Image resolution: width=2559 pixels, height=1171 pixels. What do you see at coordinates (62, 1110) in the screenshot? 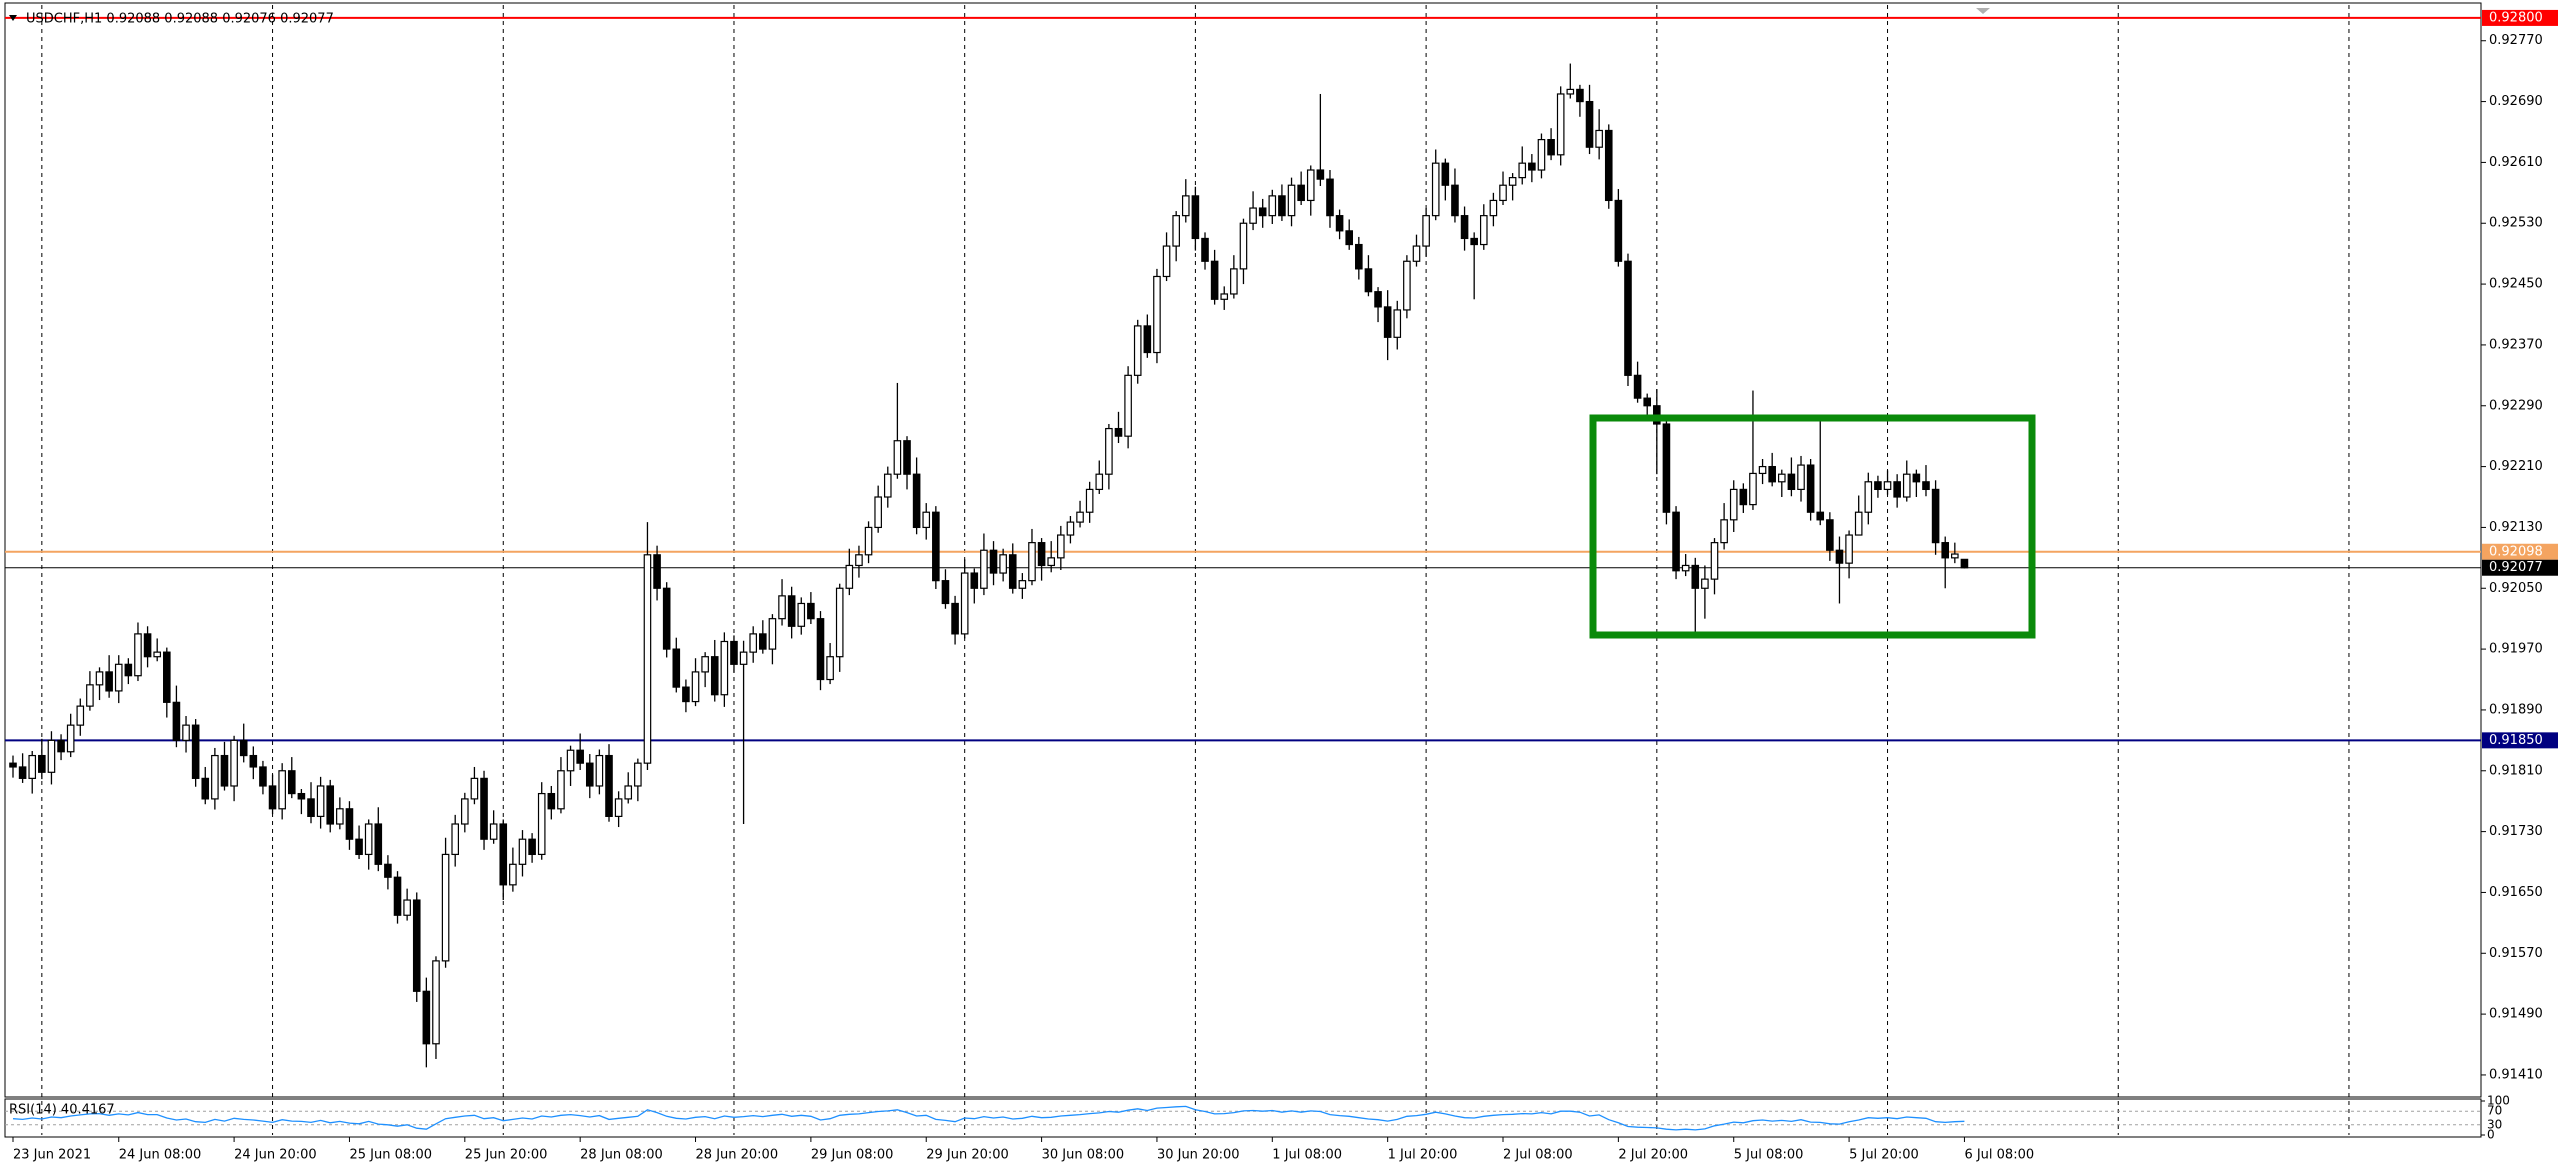
I see `indicator-title: RSI(14) 40.4167` at bounding box center [62, 1110].